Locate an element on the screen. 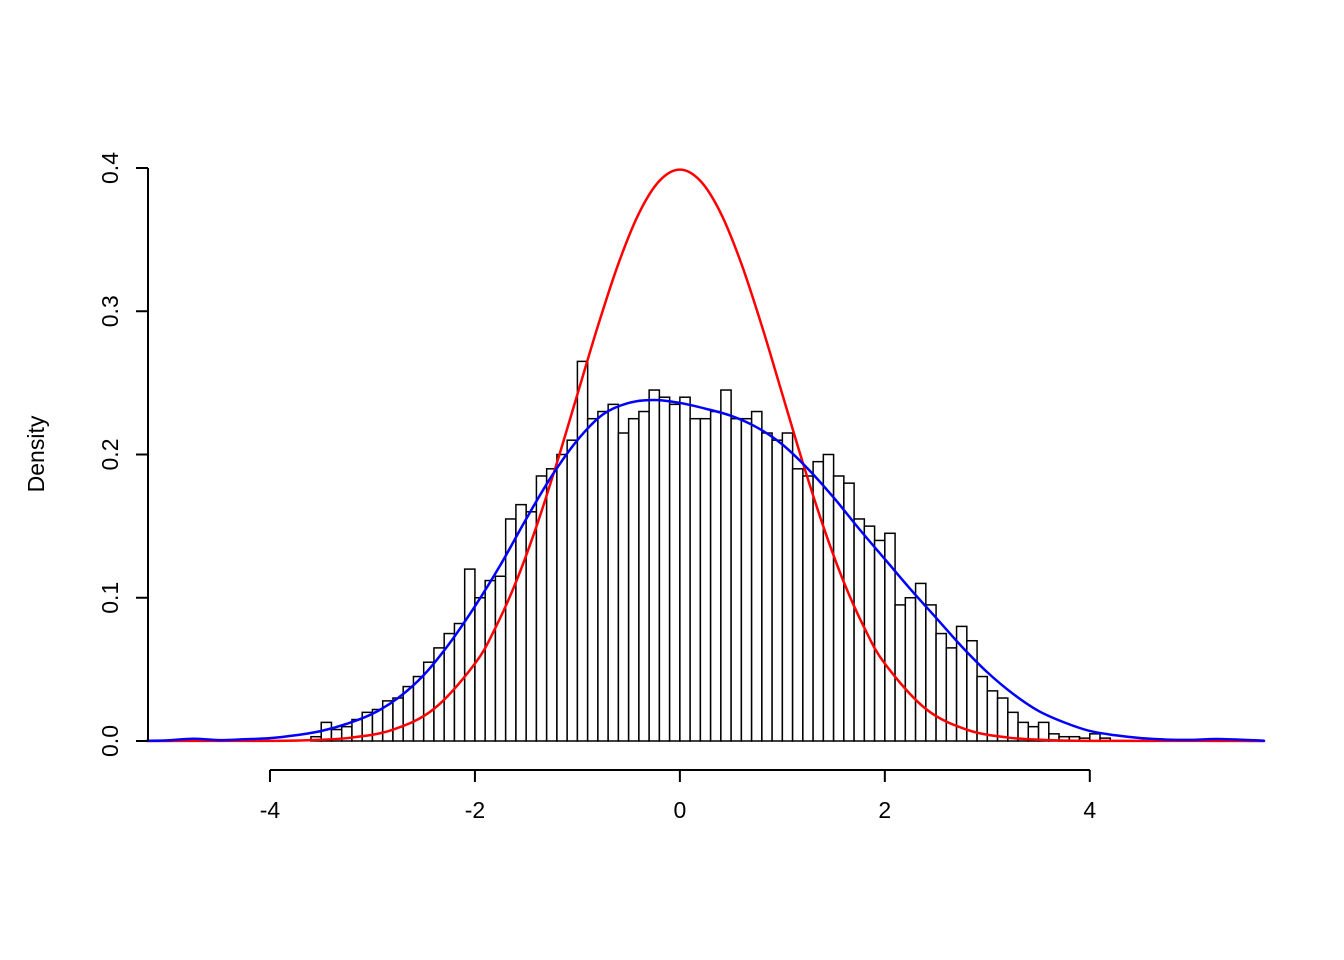  y-tick-label: 0.1 is located at coordinates (110, 598).